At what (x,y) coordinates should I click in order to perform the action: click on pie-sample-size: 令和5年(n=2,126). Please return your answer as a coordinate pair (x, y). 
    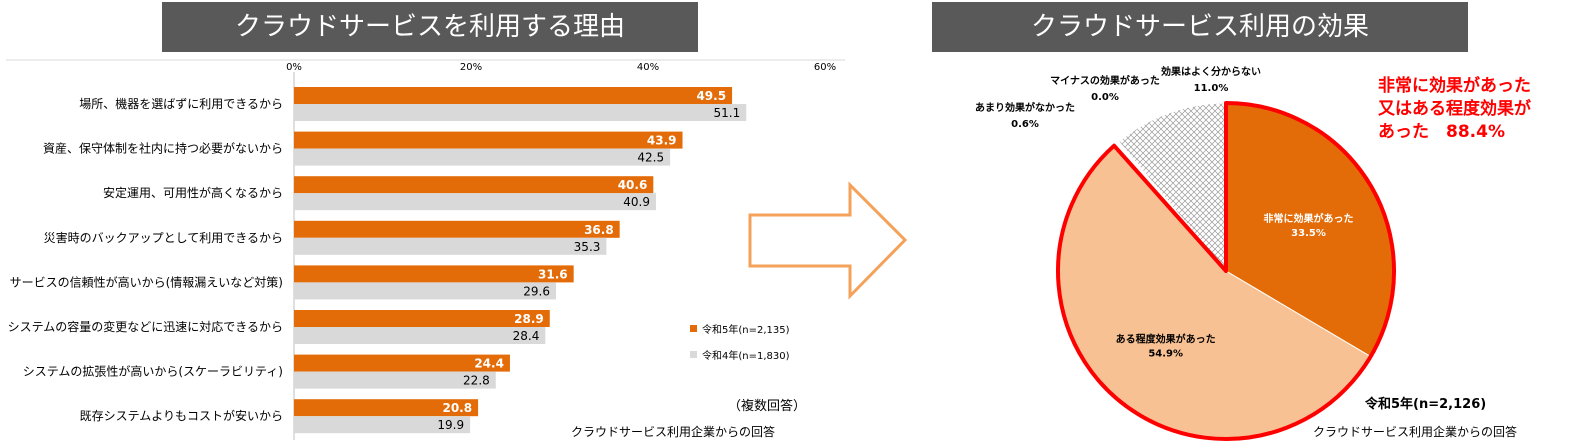
    Looking at the image, I should click on (1425, 404).